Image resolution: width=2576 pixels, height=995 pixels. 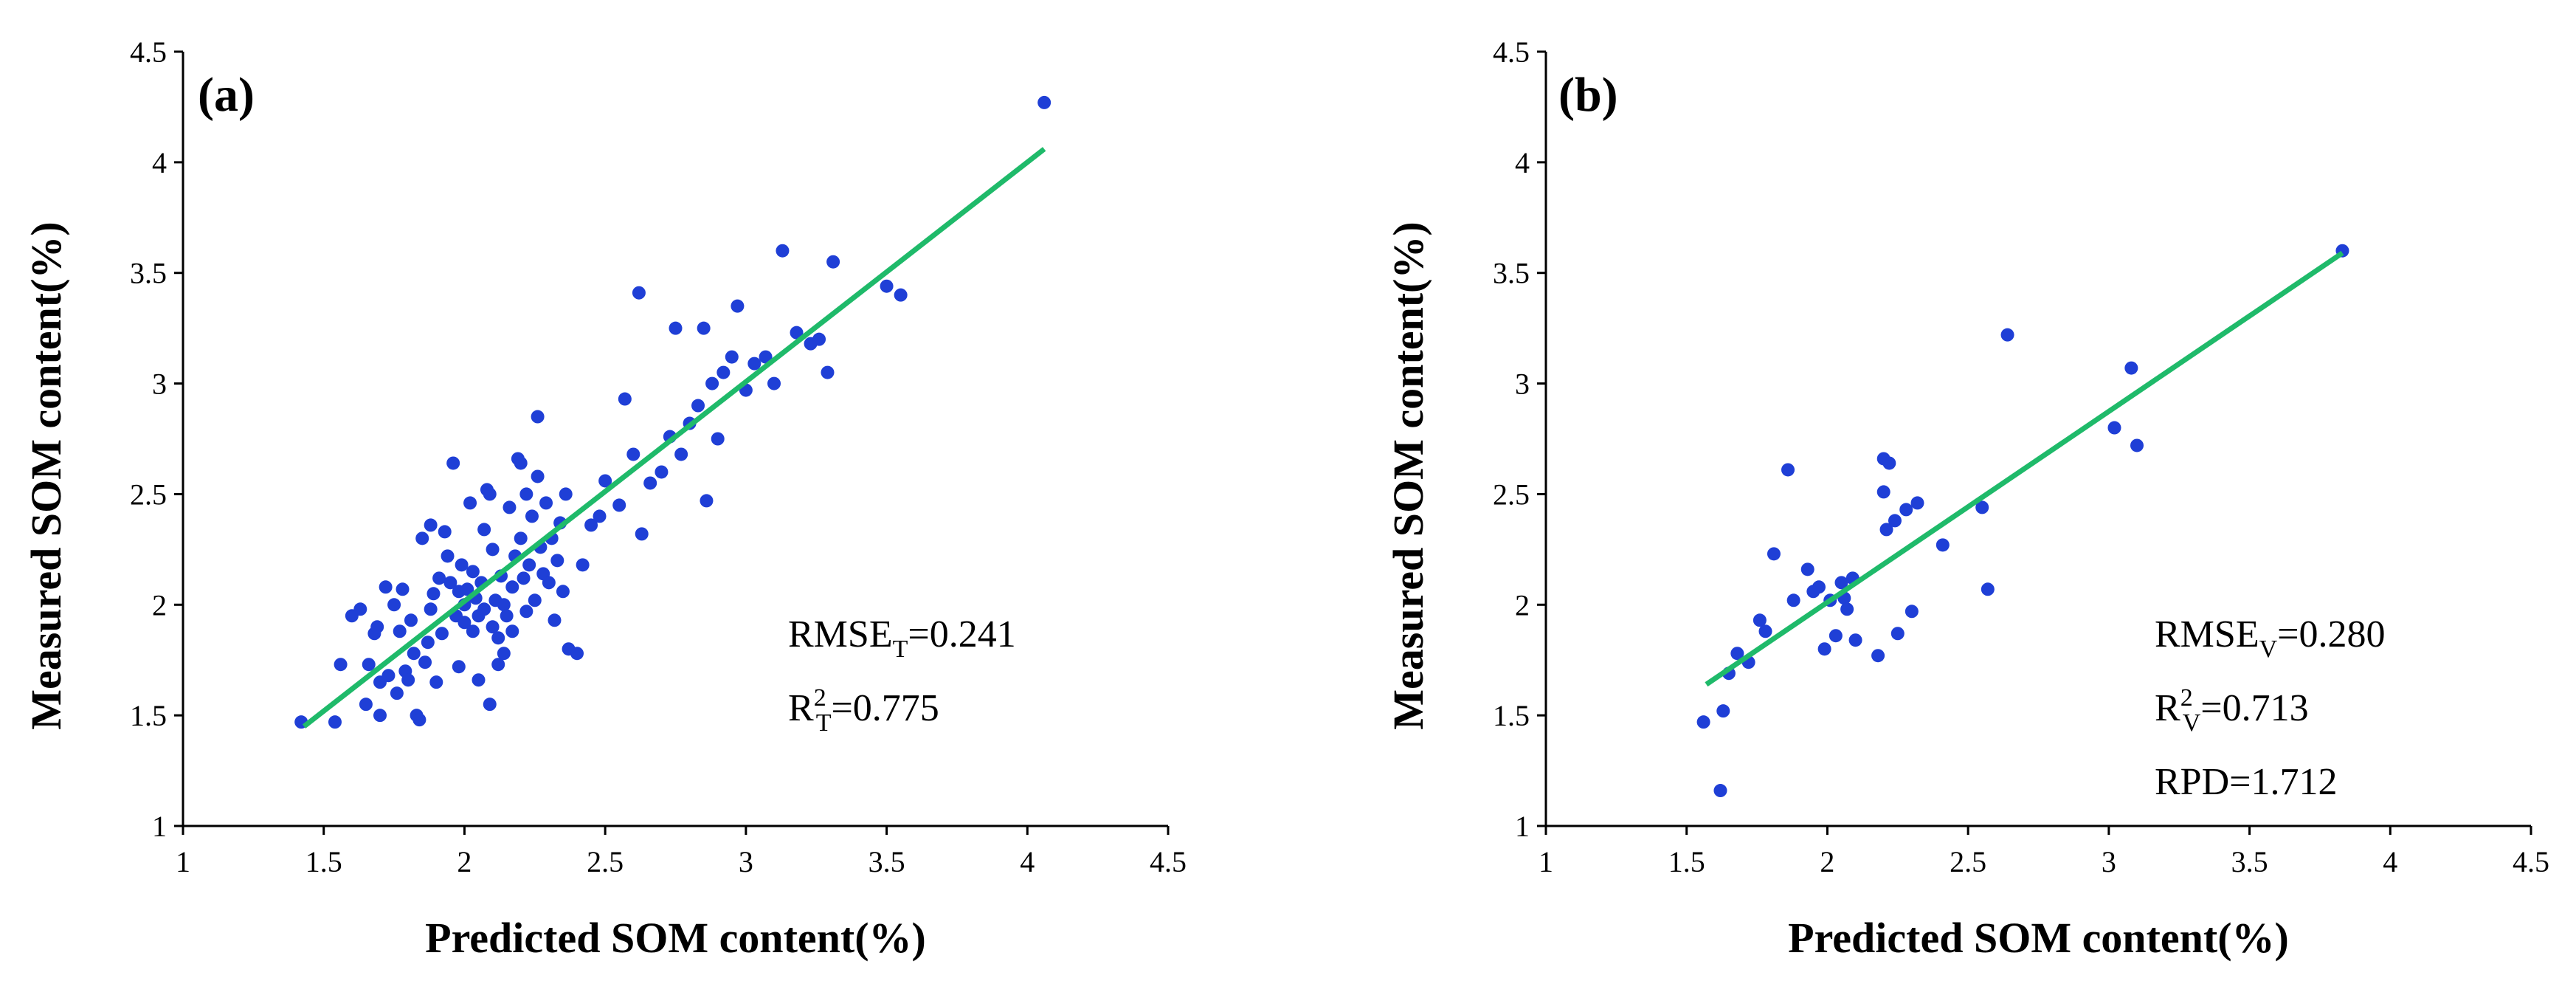 I want to click on y-tick-label: 1, so click(x=160, y=826).